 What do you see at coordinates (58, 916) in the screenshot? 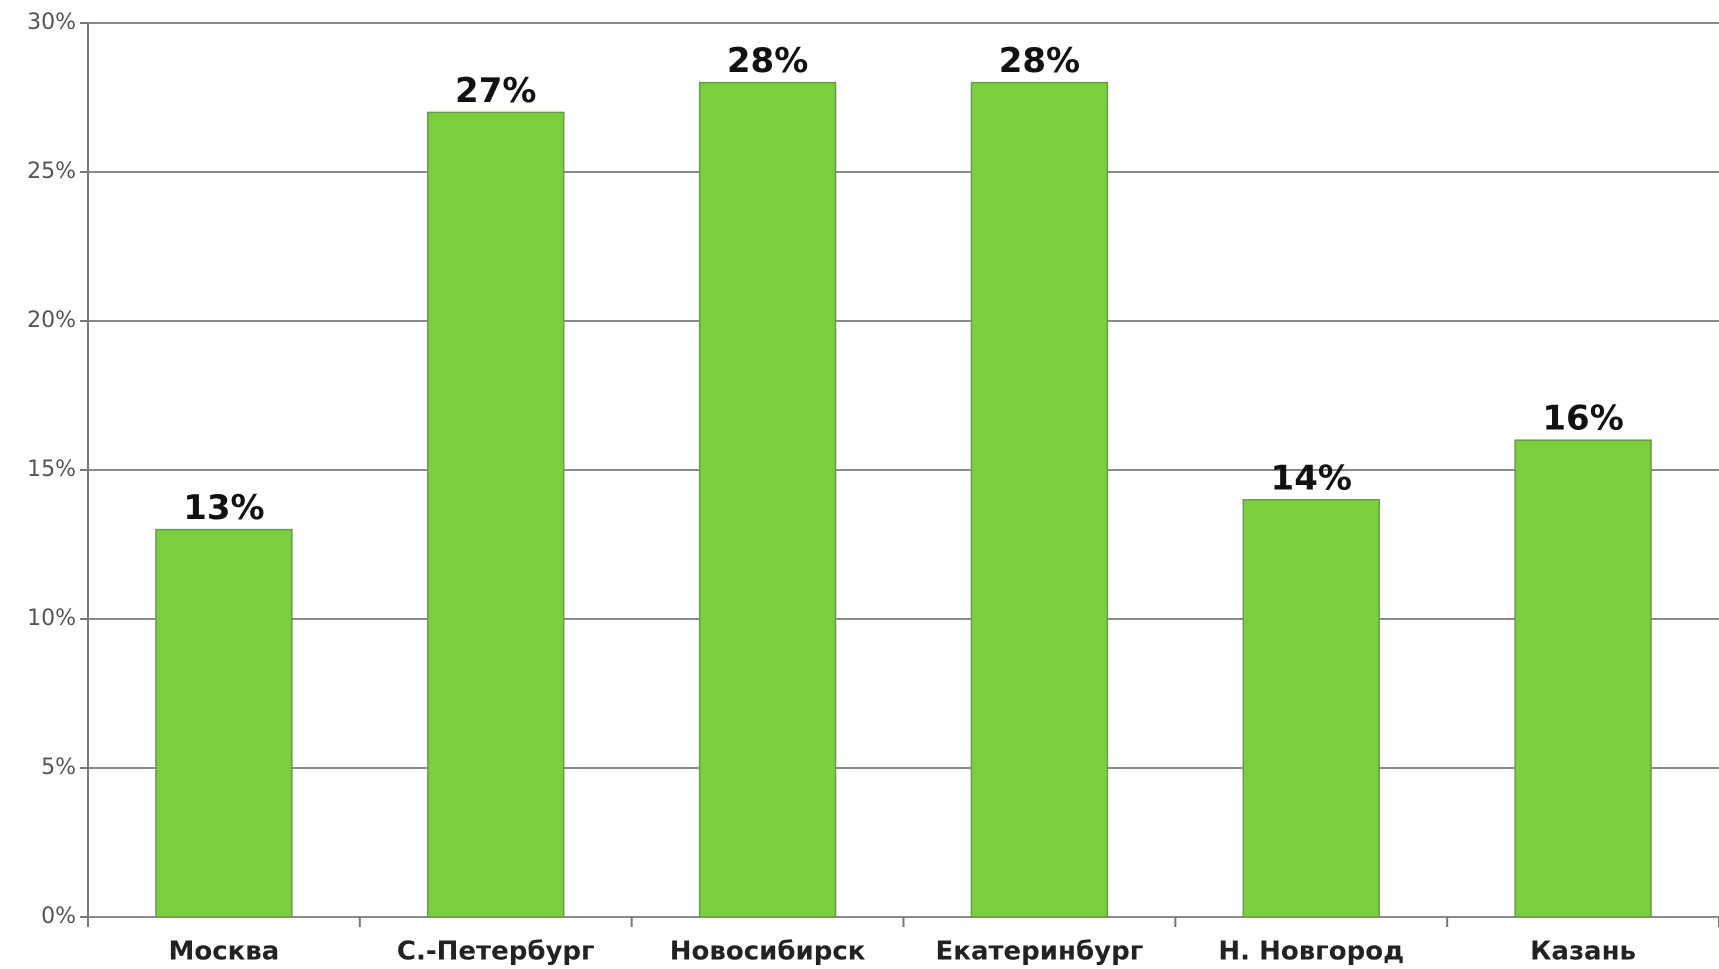
I see `y-tick-label: 0%` at bounding box center [58, 916].